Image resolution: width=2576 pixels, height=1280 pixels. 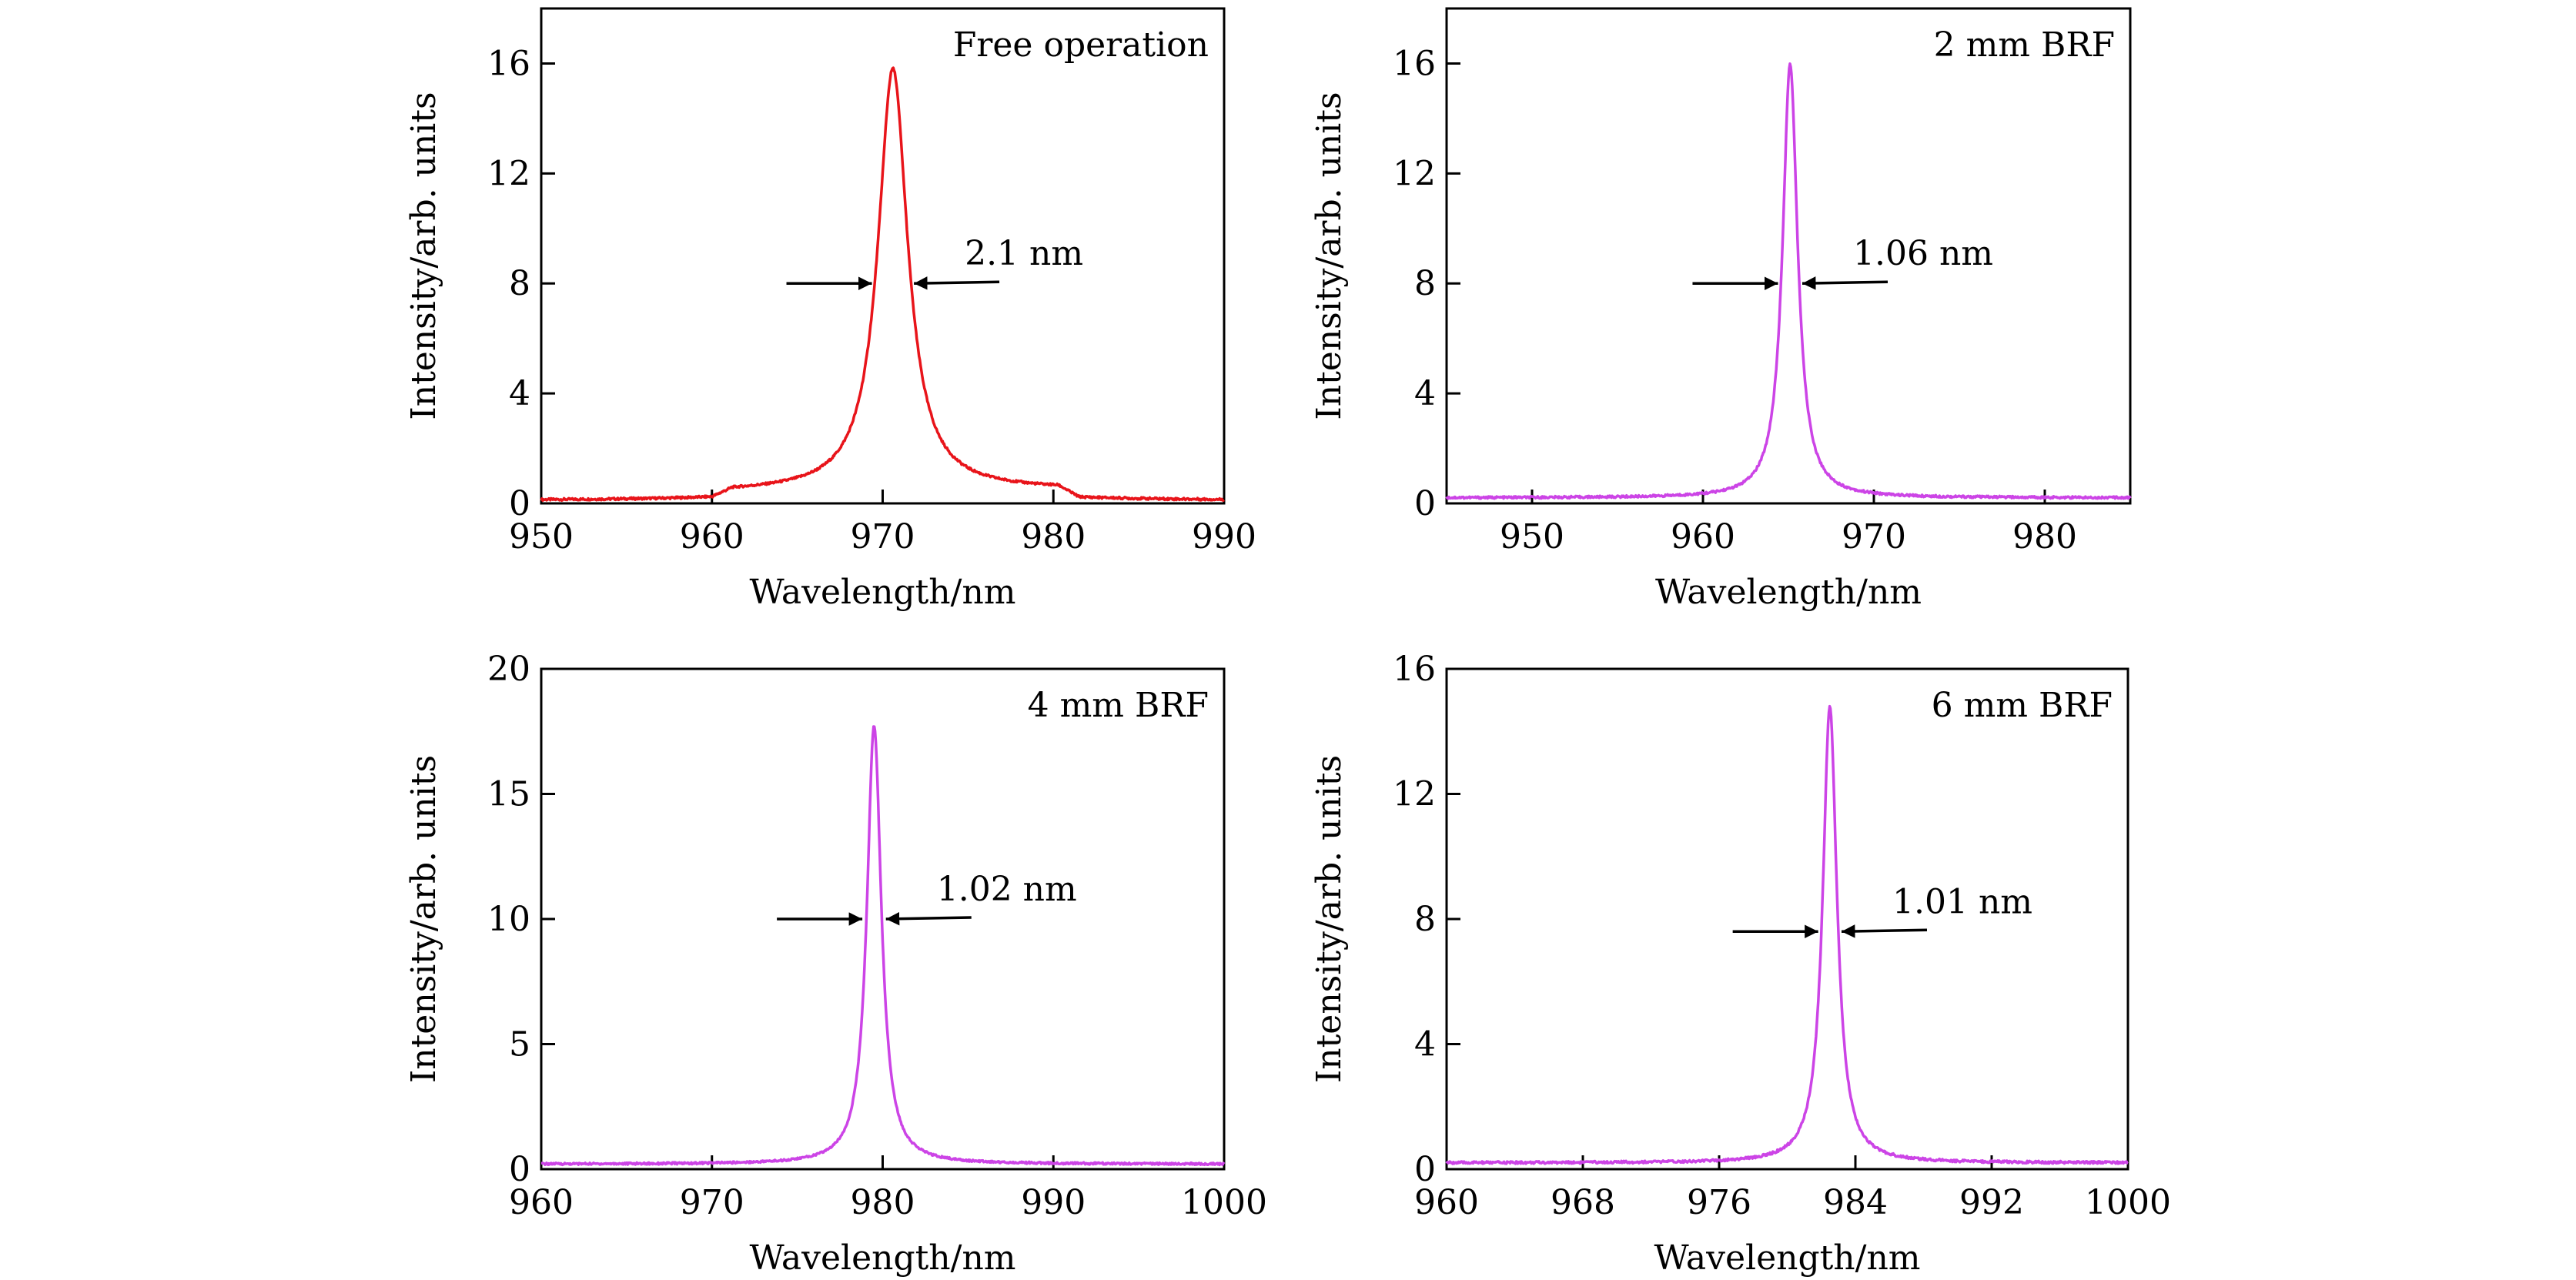 I want to click on panel-title: 6 mm BRF, so click(x=2023, y=706).